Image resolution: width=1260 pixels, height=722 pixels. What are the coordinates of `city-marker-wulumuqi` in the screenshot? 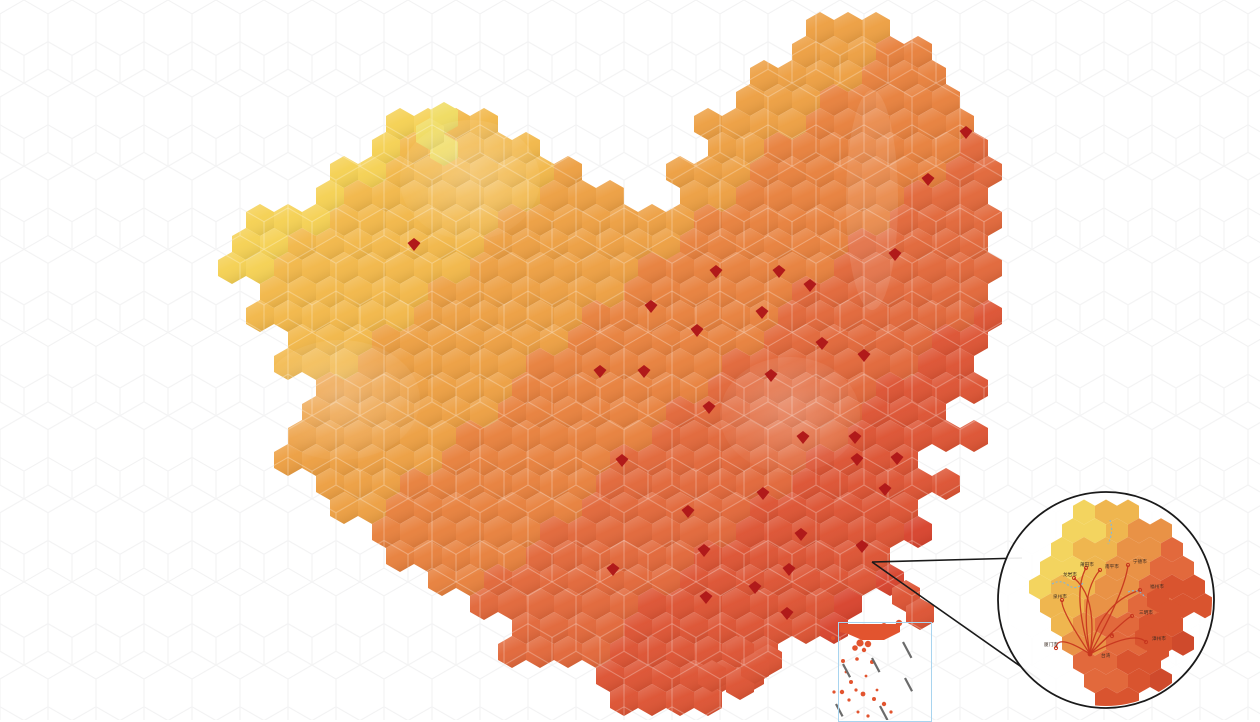 It's located at (414, 244).